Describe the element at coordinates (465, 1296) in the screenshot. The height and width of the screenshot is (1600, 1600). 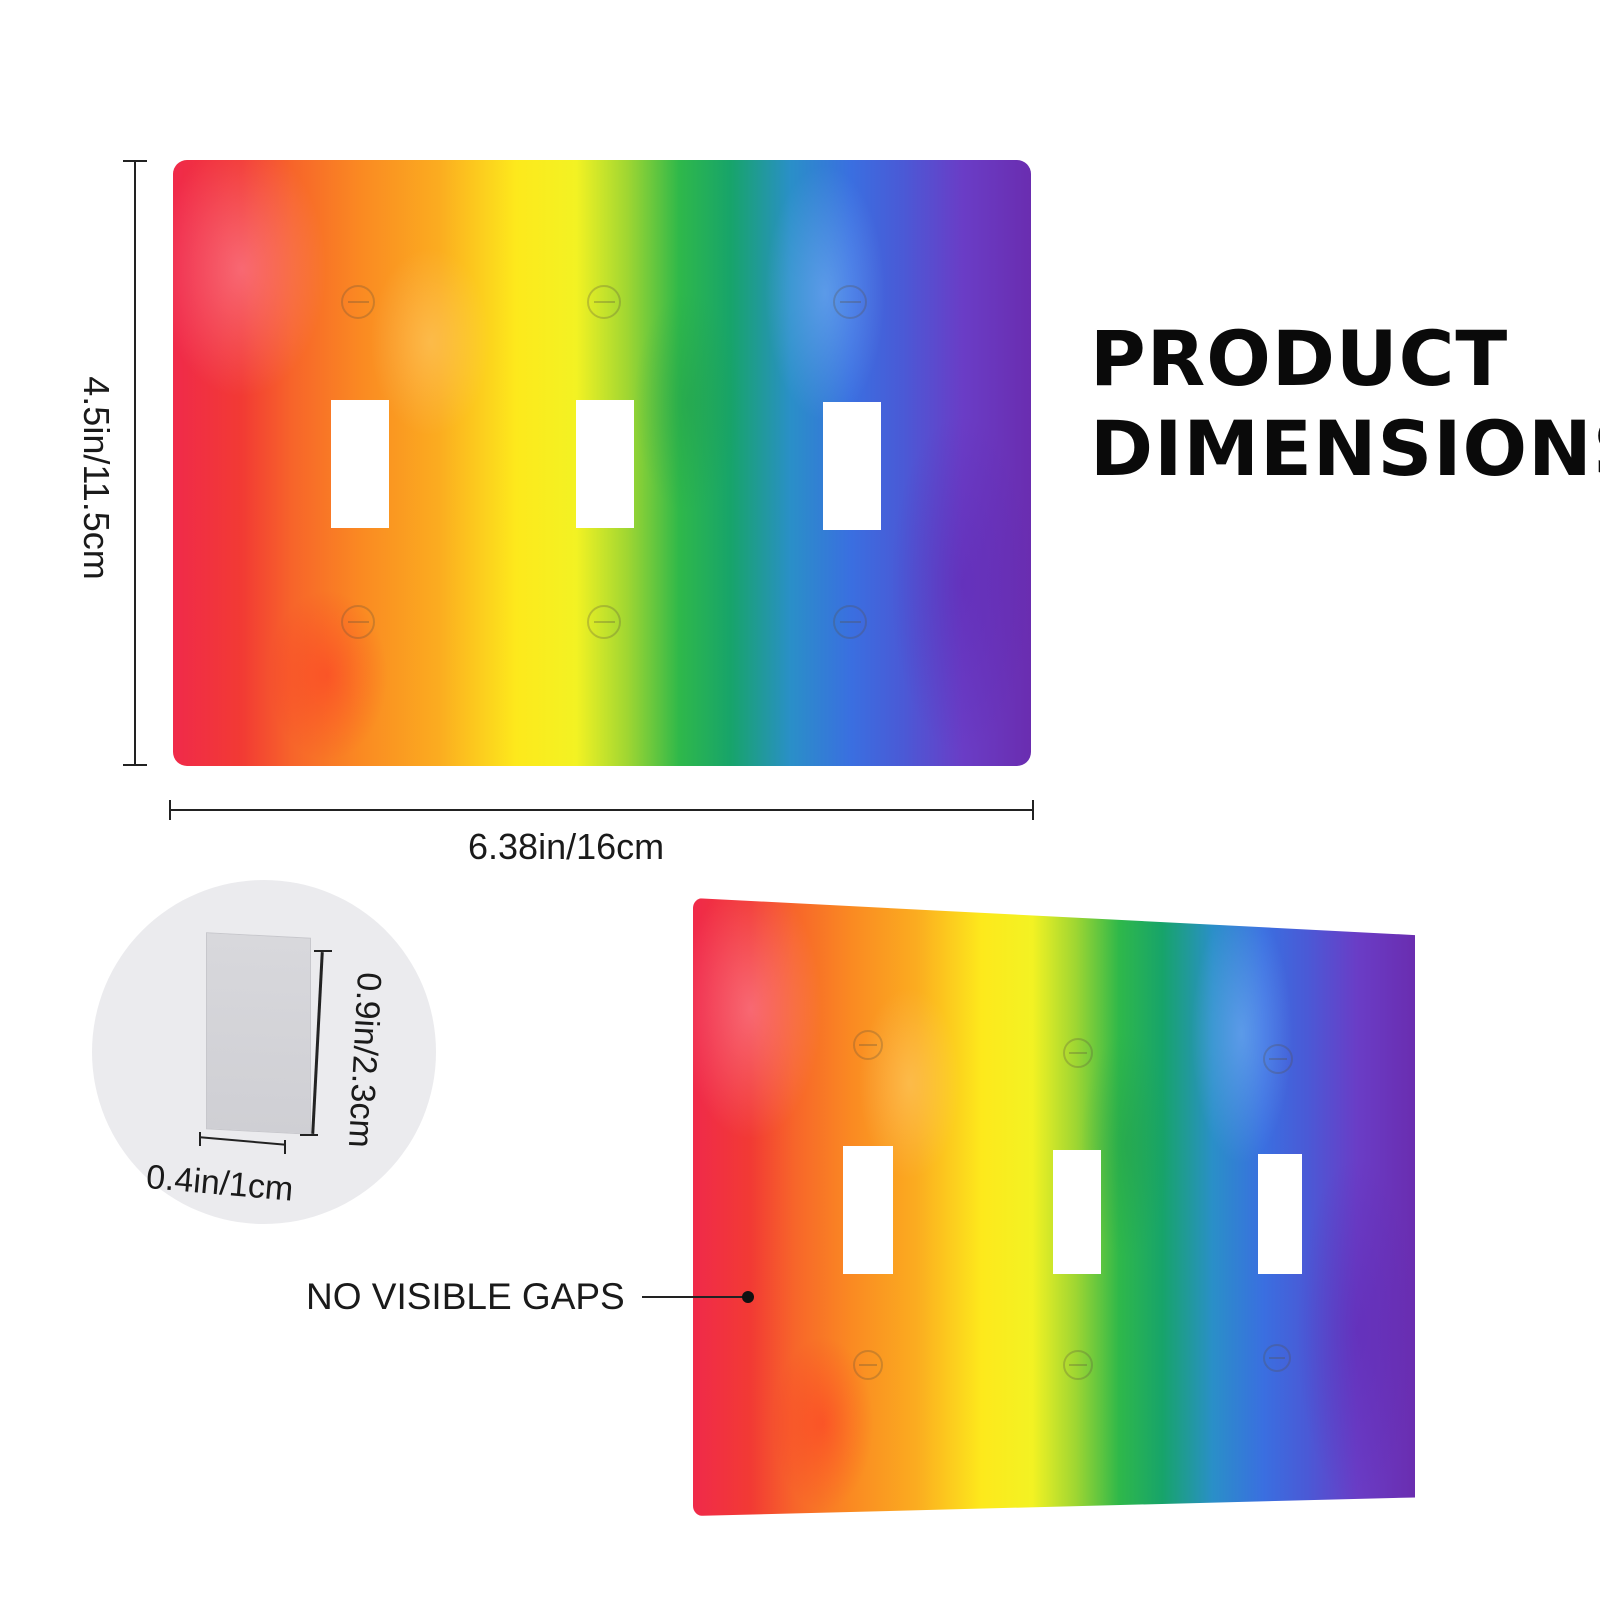
I see `no-visible-gaps-label: NO VISIBLE GAPS` at that location.